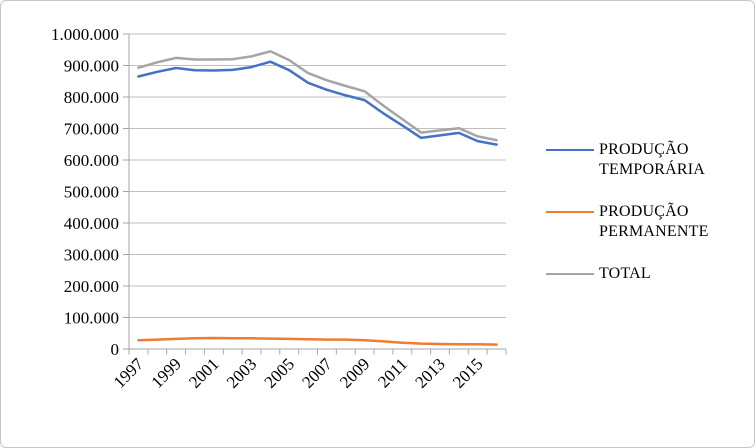 The width and height of the screenshot is (755, 448). Describe the element at coordinates (241, 372) in the screenshot. I see `x-tick-label: 2003` at that location.